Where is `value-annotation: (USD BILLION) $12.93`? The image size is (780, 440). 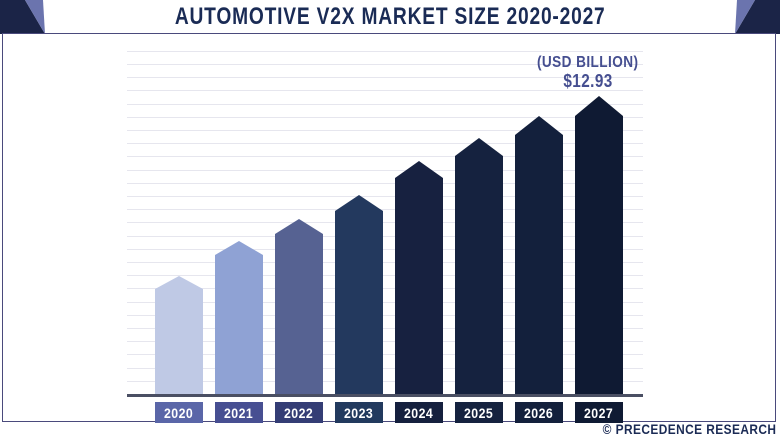
value-annotation: (USD BILLION) $12.93 is located at coordinates (588, 72).